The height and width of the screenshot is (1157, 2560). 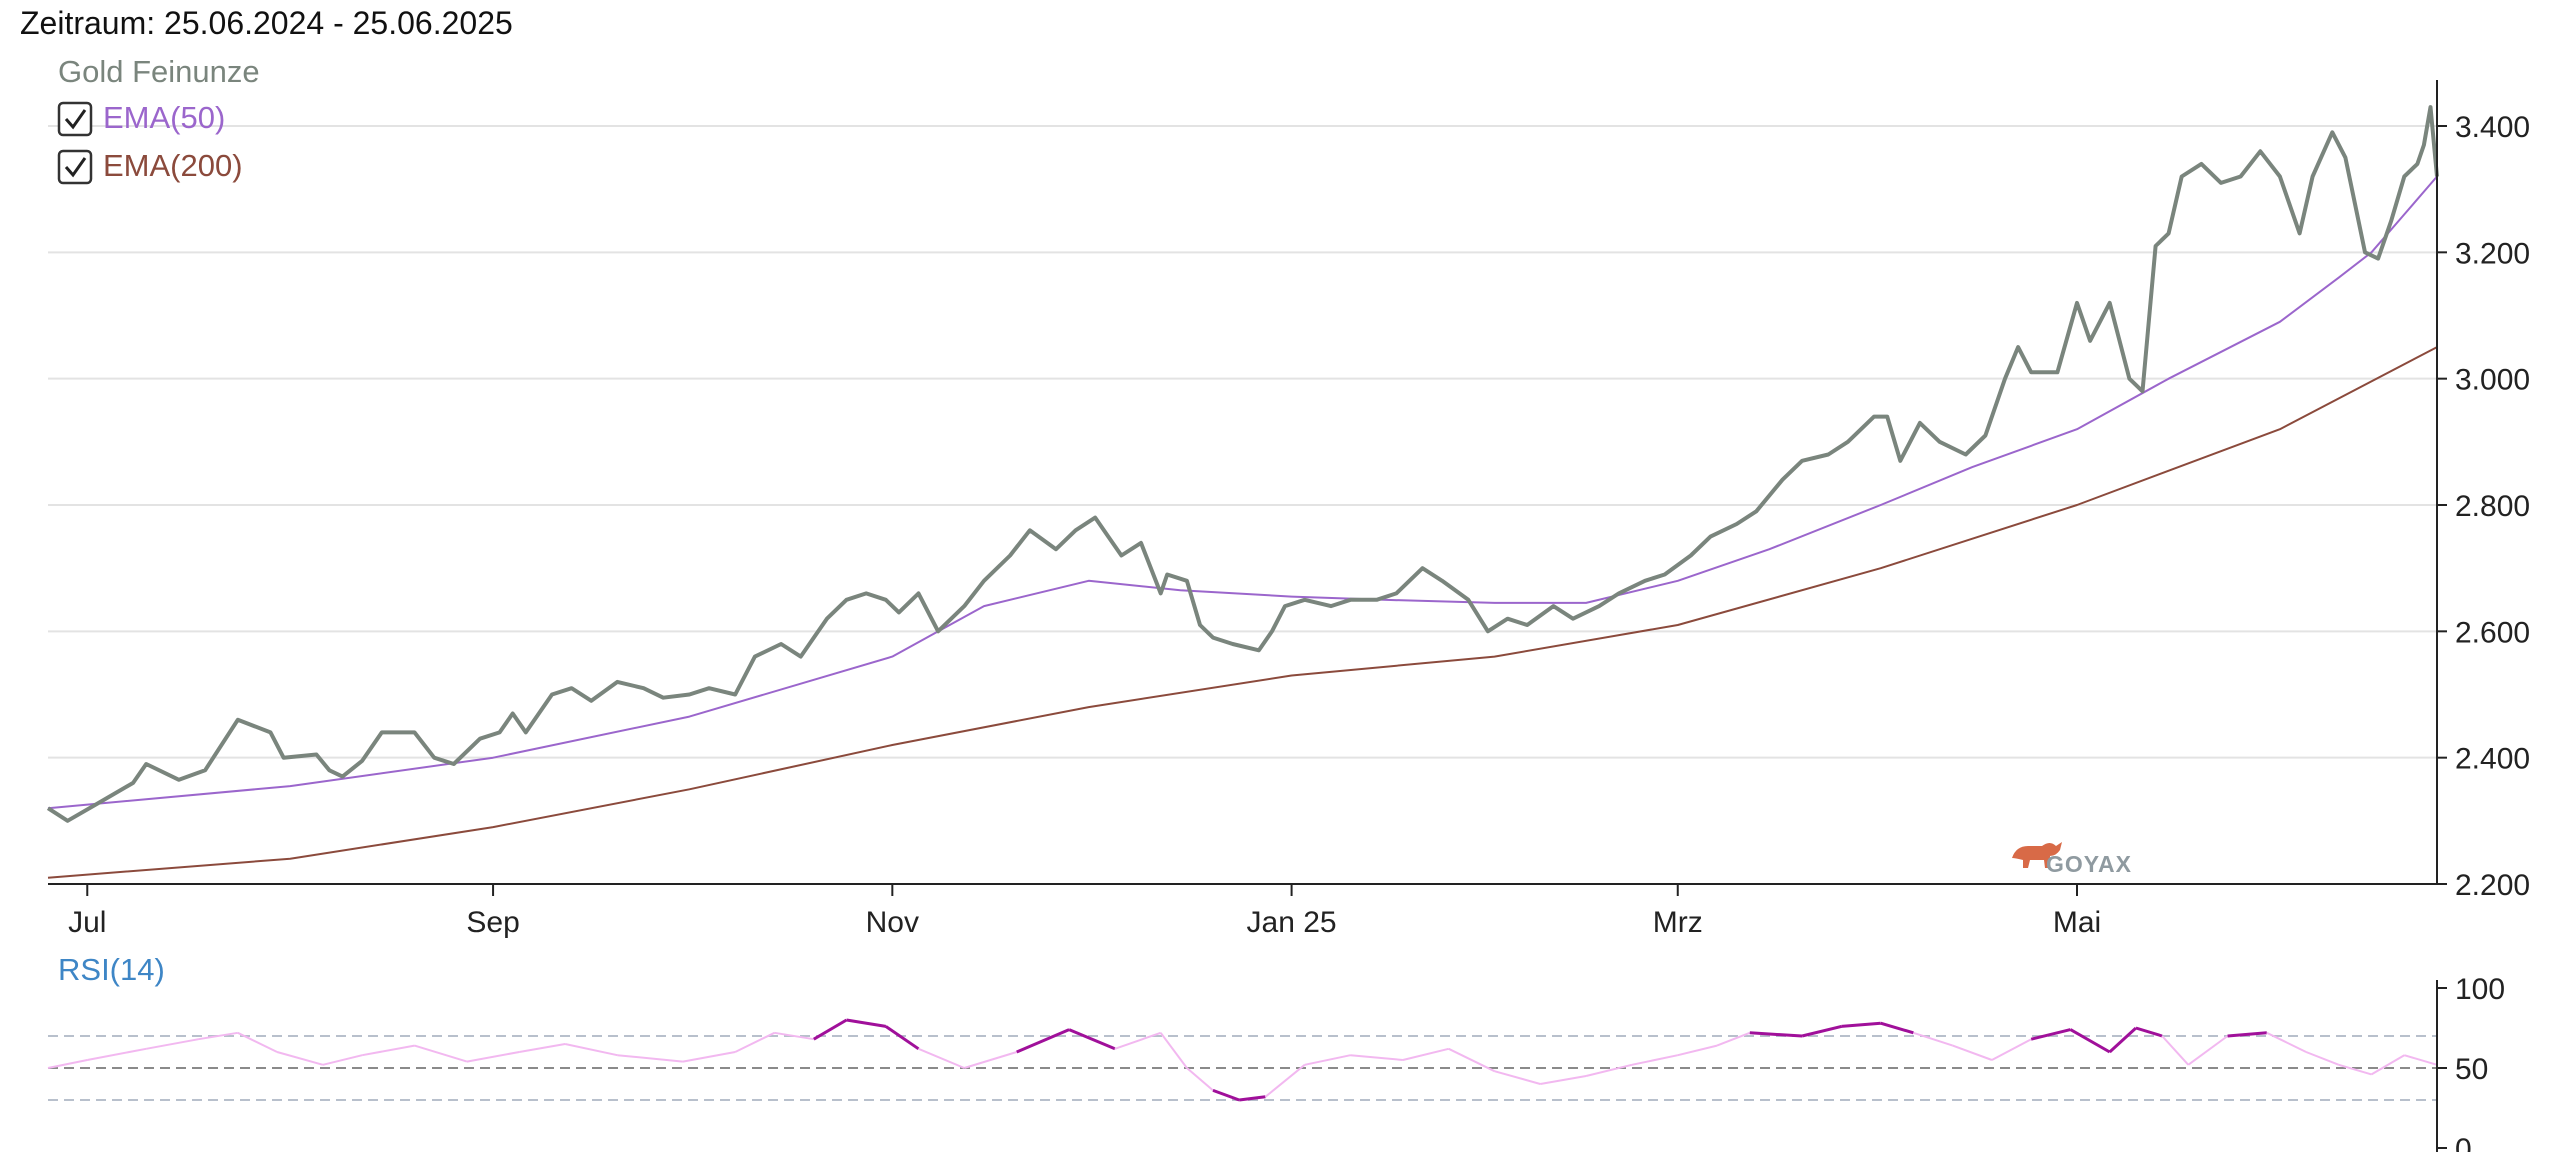 I want to click on y-tick-label: 2.800, so click(x=2492, y=506).